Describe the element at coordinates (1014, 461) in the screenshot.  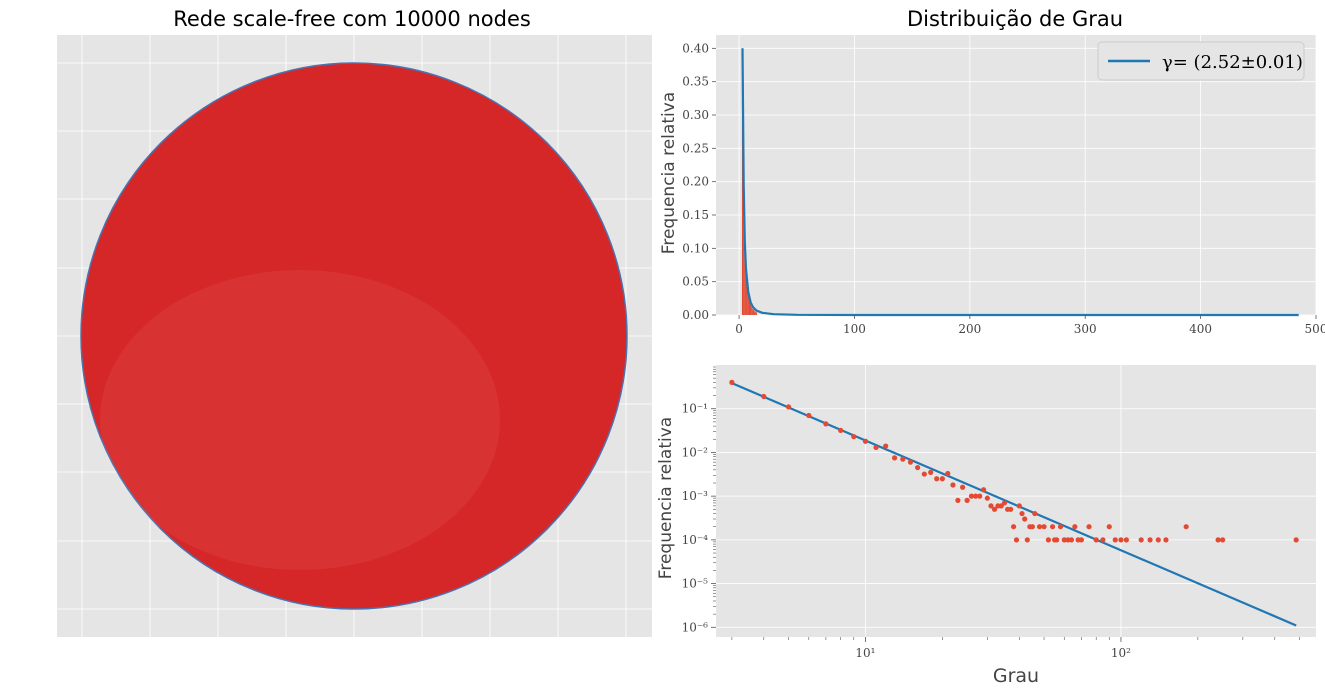
I see `loglog-points` at that location.